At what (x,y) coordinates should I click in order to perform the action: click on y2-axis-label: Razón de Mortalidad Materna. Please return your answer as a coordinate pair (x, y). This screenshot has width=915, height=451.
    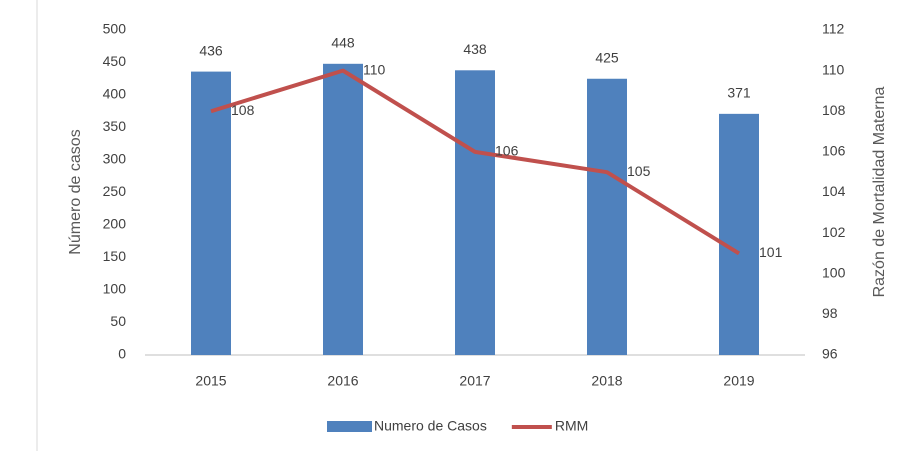
    Looking at the image, I should click on (879, 192).